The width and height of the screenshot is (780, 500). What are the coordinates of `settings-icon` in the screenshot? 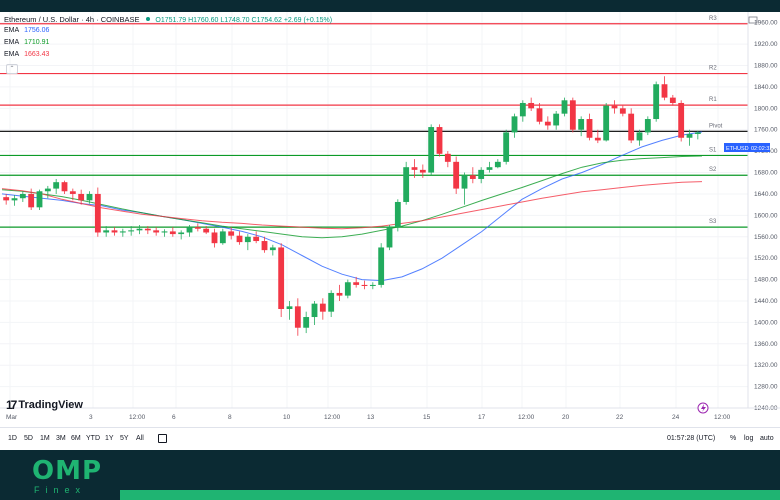 It's located at (753, 20).